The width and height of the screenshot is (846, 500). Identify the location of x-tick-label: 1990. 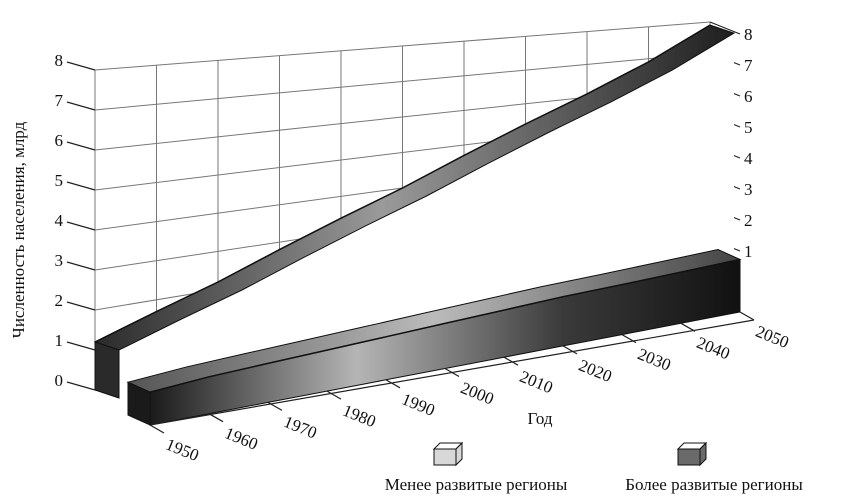
(418, 405).